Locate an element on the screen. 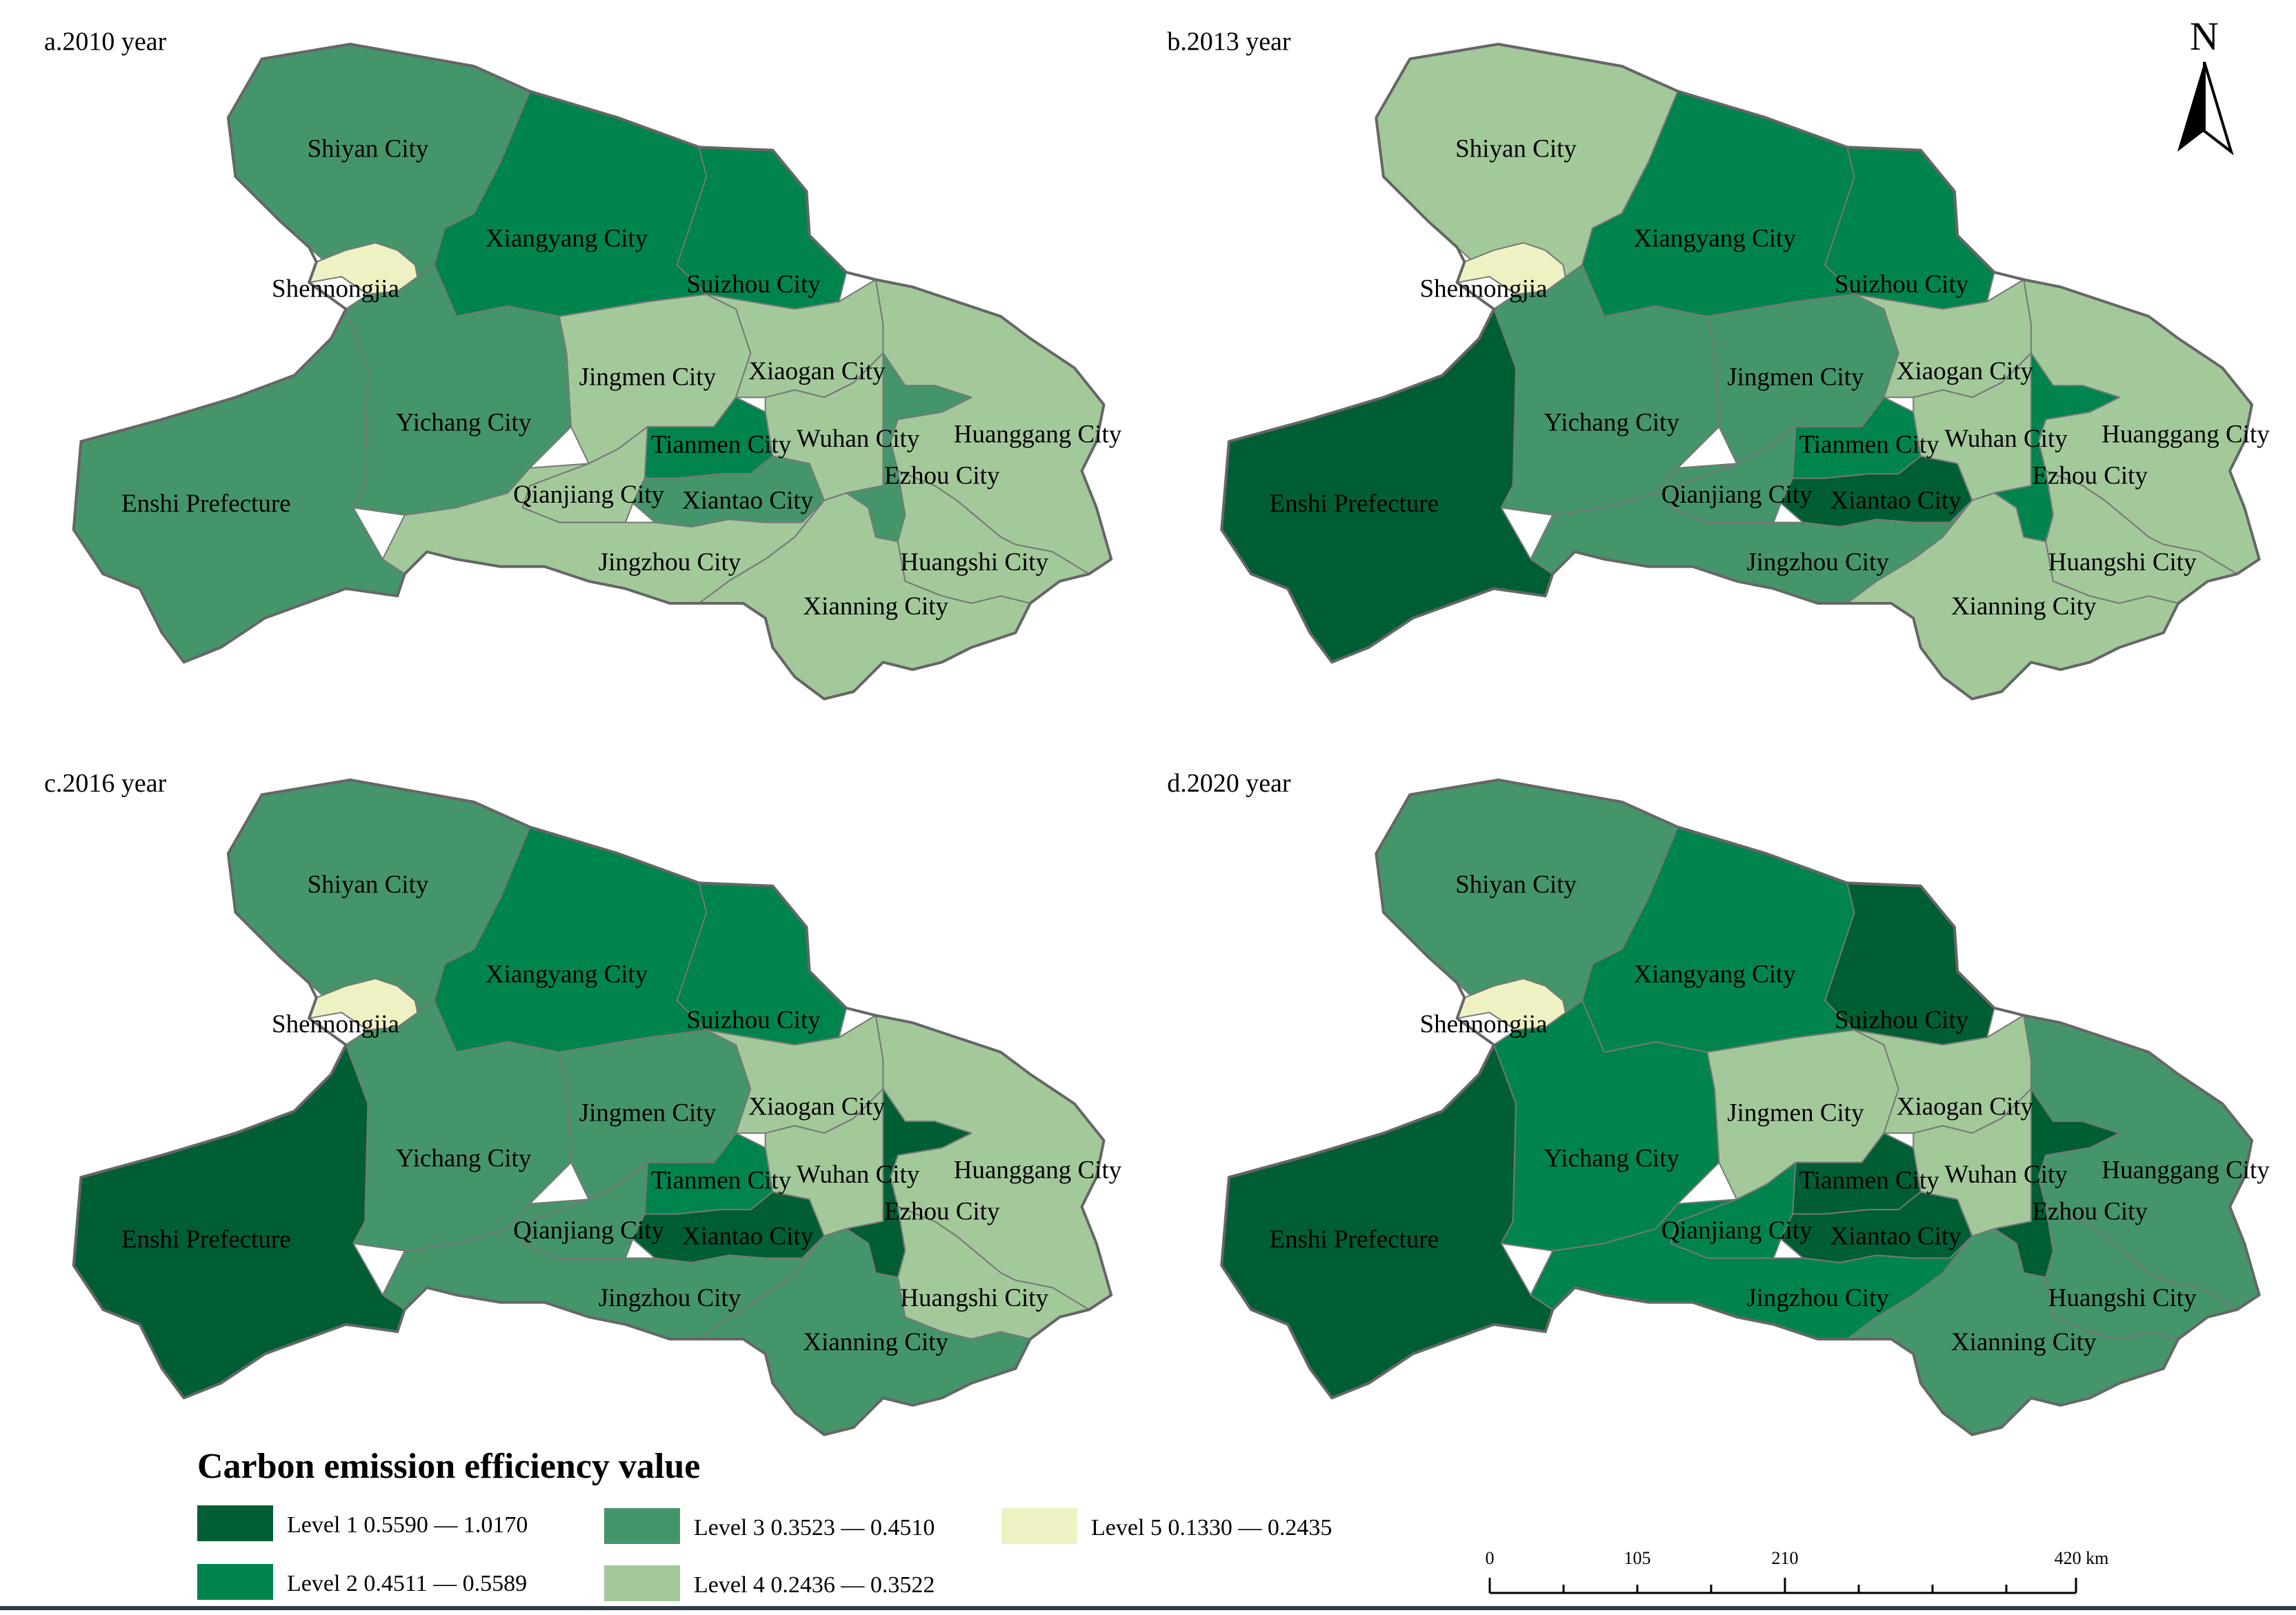  legend-label-level-5: Level 5 0.1330 — 0.2435 is located at coordinates (1211, 1528).